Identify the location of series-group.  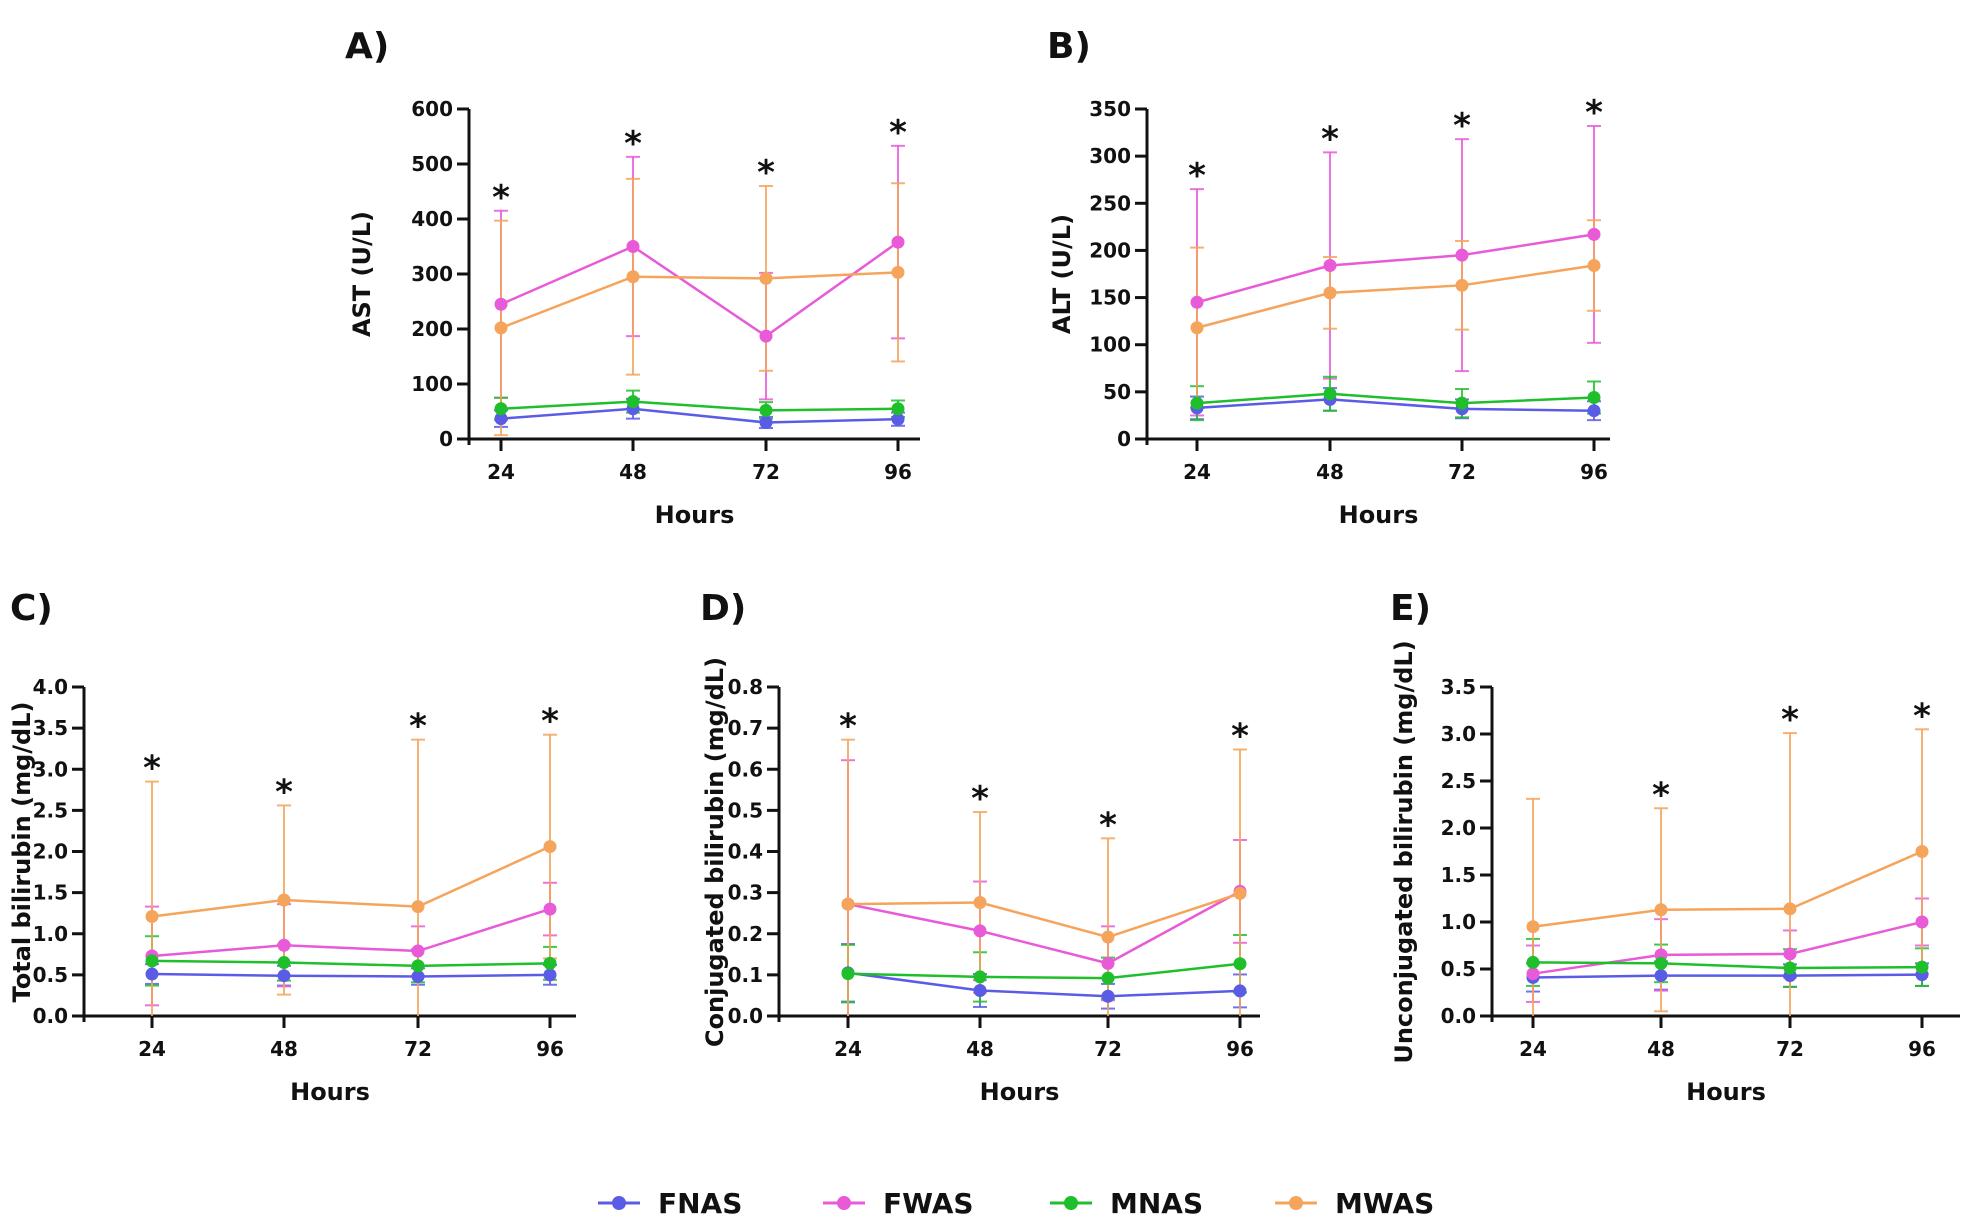
(699, 290).